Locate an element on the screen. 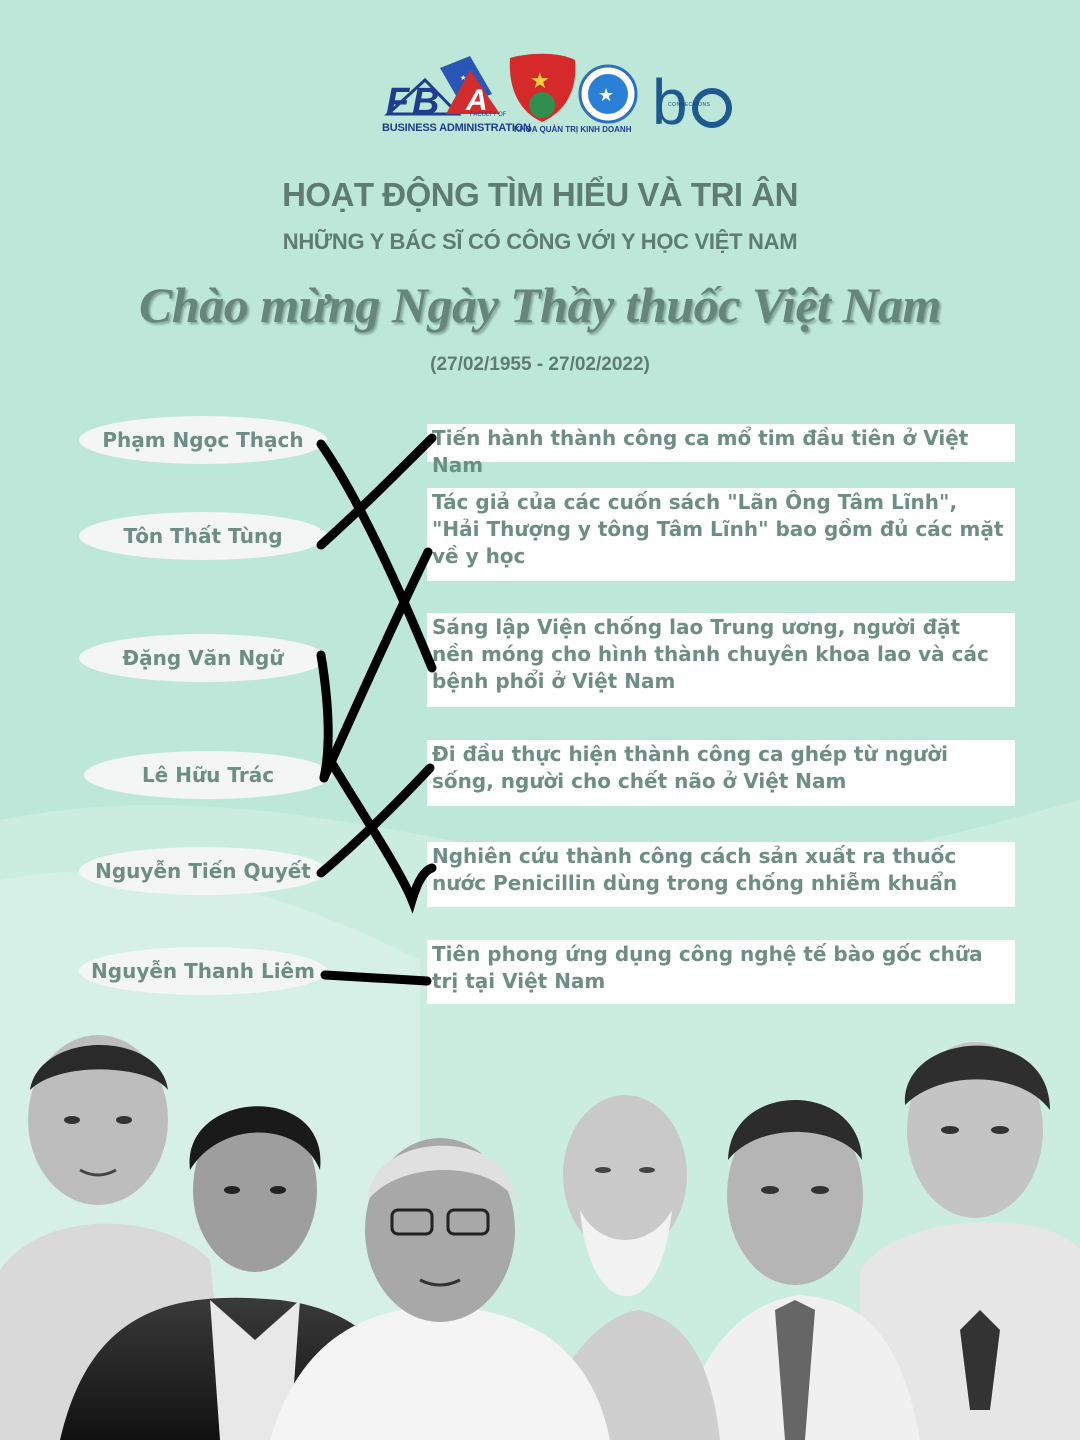 This screenshot has width=1080, height=1440. name-oval-2: Tôn Thất Tùng is located at coordinates (203, 536).